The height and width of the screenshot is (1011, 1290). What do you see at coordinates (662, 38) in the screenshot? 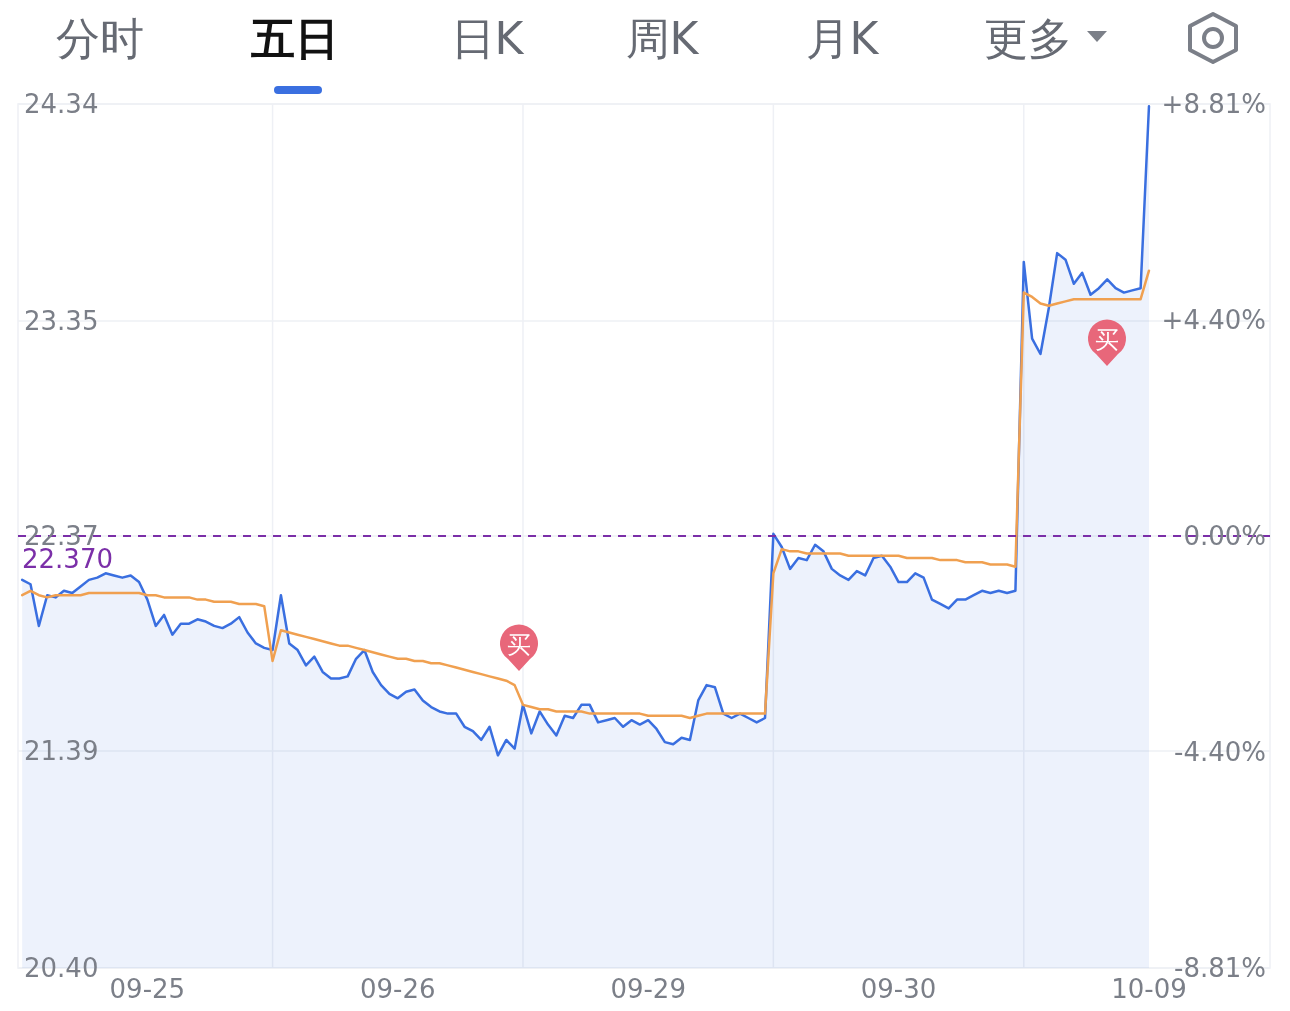
I see `text: 周K` at bounding box center [662, 38].